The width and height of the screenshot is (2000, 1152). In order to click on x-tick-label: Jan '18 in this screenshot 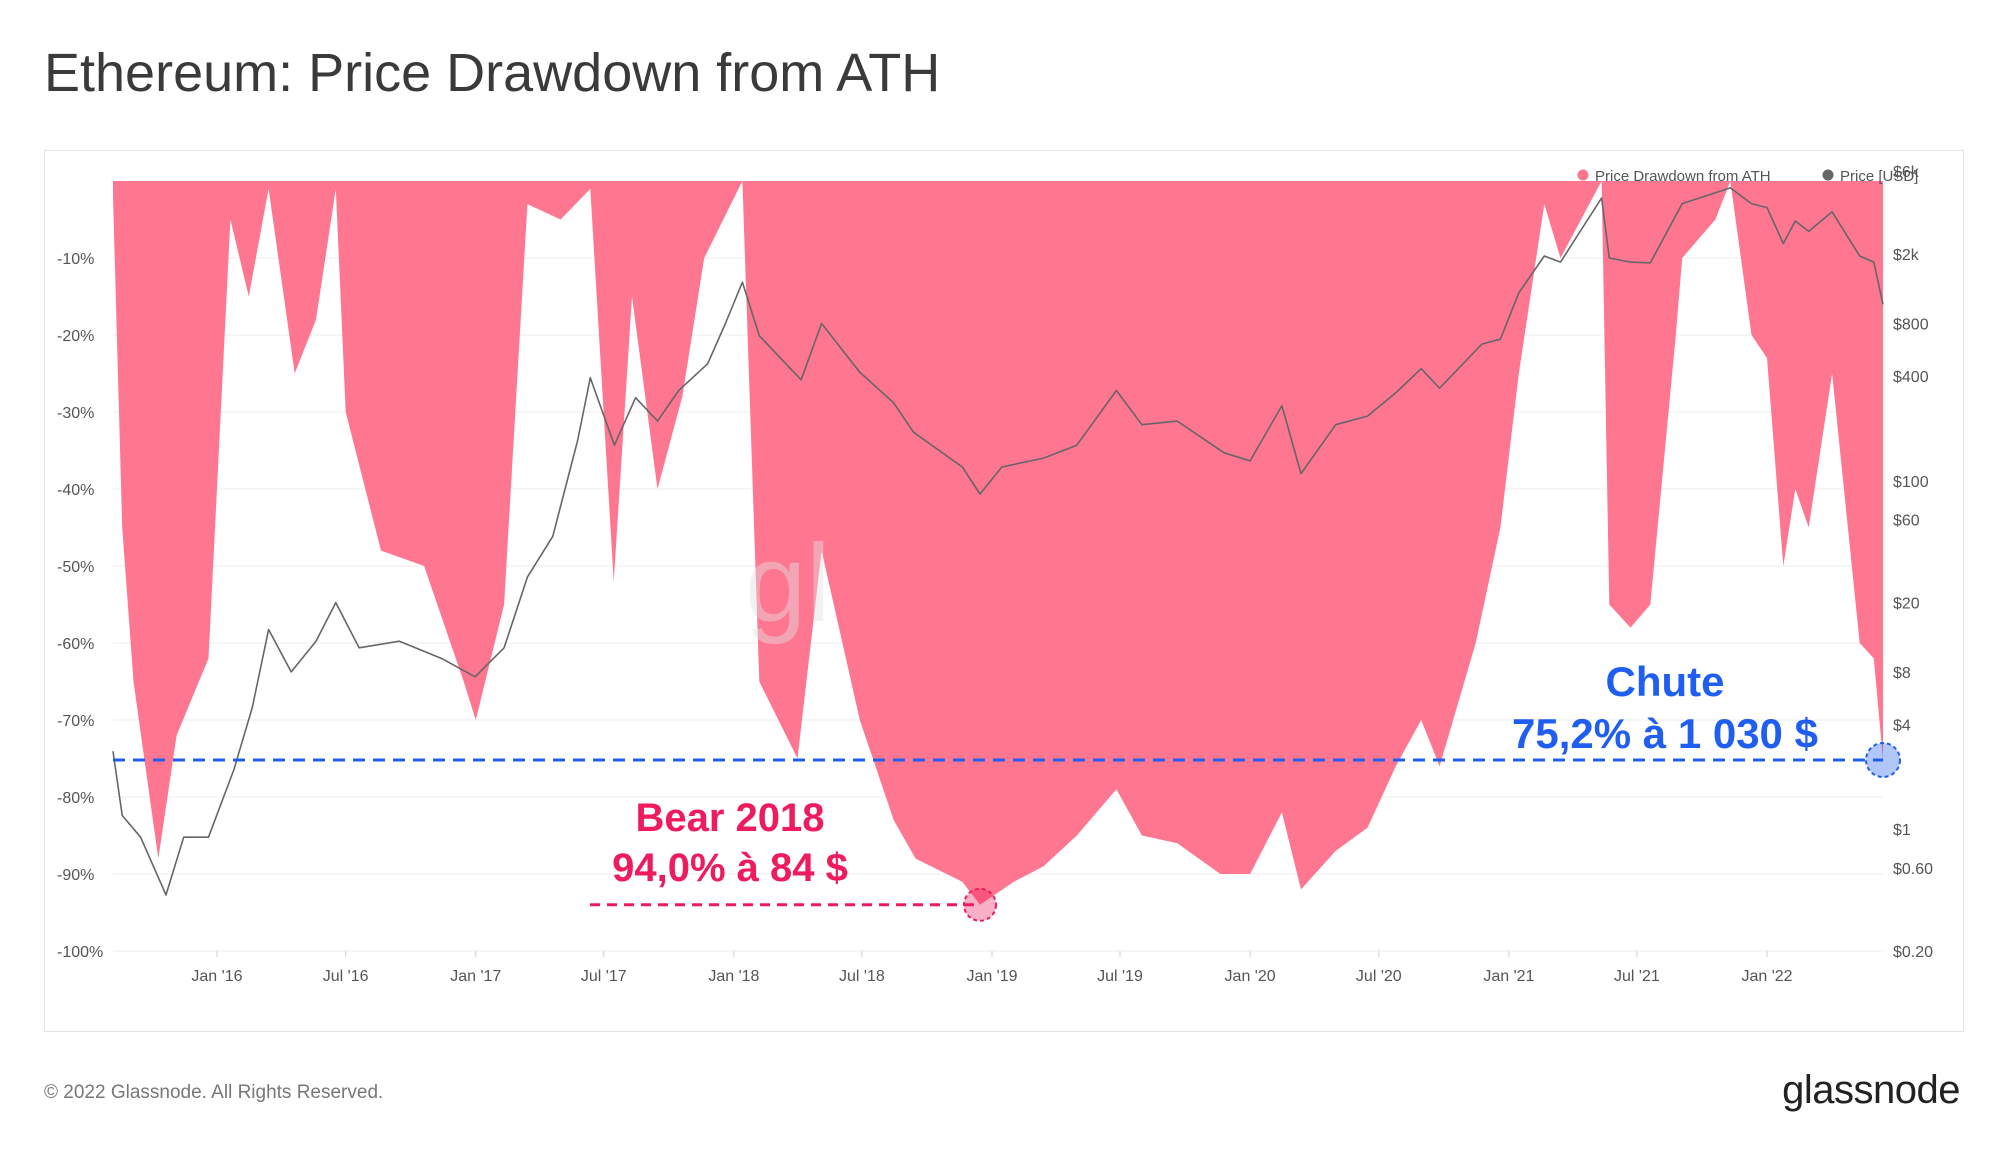, I will do `click(733, 976)`.